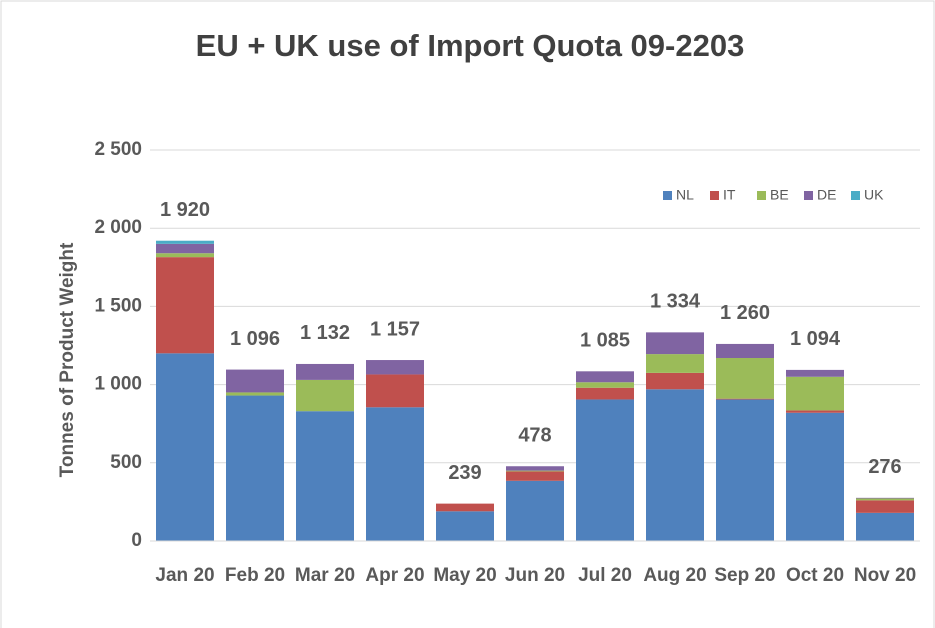 The height and width of the screenshot is (628, 935). I want to click on total-label: 1 920, so click(185, 210).